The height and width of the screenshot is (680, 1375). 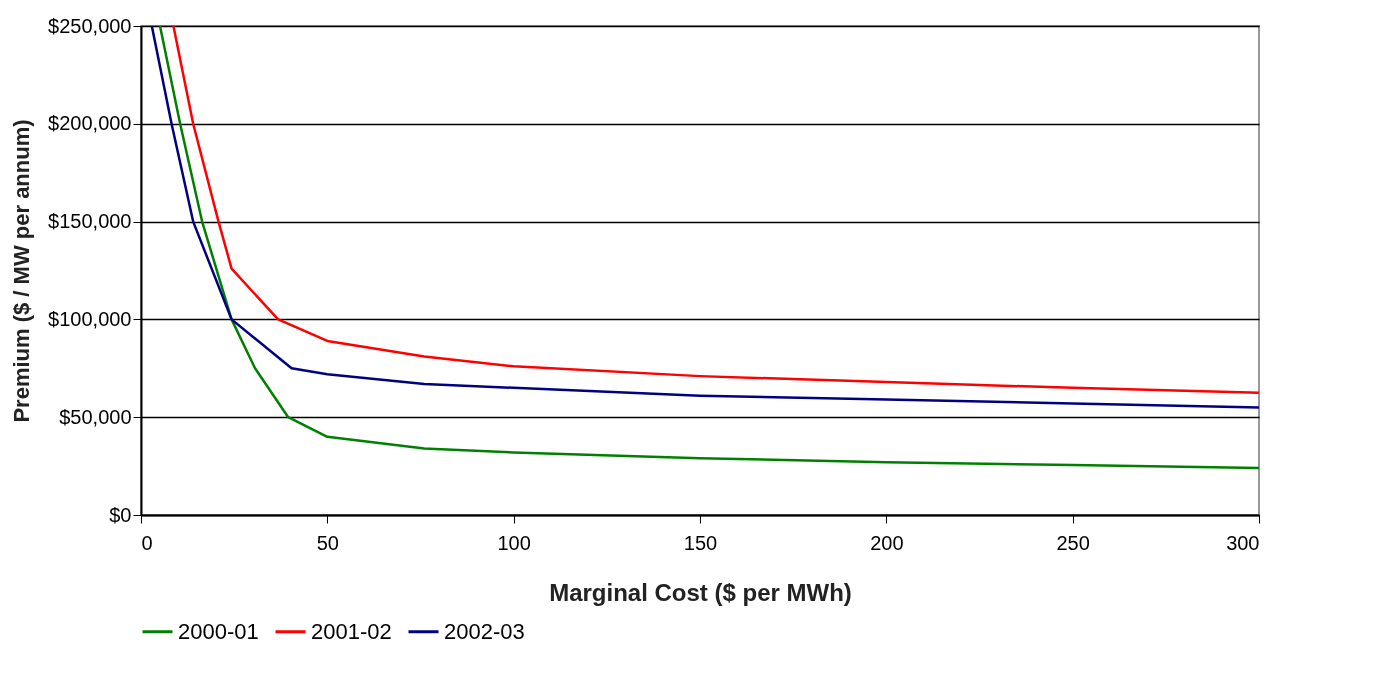 What do you see at coordinates (90, 318) in the screenshot?
I see `y-tick-label: $100,000` at bounding box center [90, 318].